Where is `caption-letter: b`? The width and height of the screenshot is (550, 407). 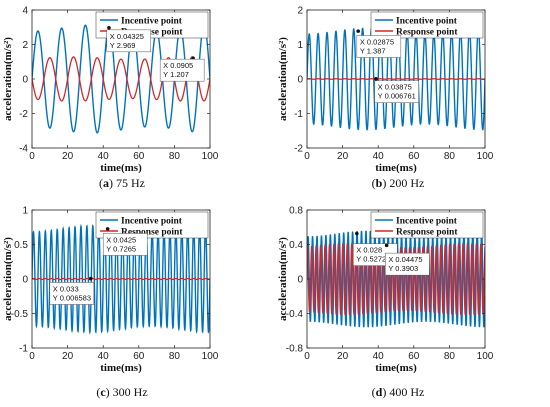
caption-letter: b is located at coordinates (379, 183).